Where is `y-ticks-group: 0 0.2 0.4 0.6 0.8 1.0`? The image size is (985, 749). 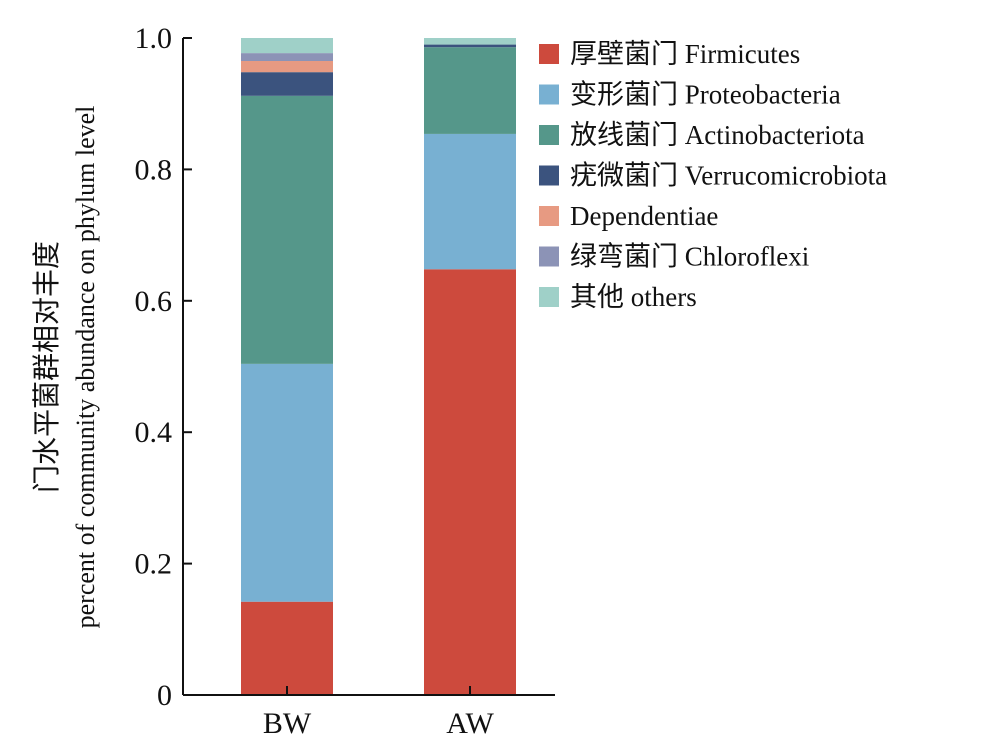
y-ticks-group: 0 0.2 0.4 0.6 0.8 1.0 is located at coordinates (163, 367).